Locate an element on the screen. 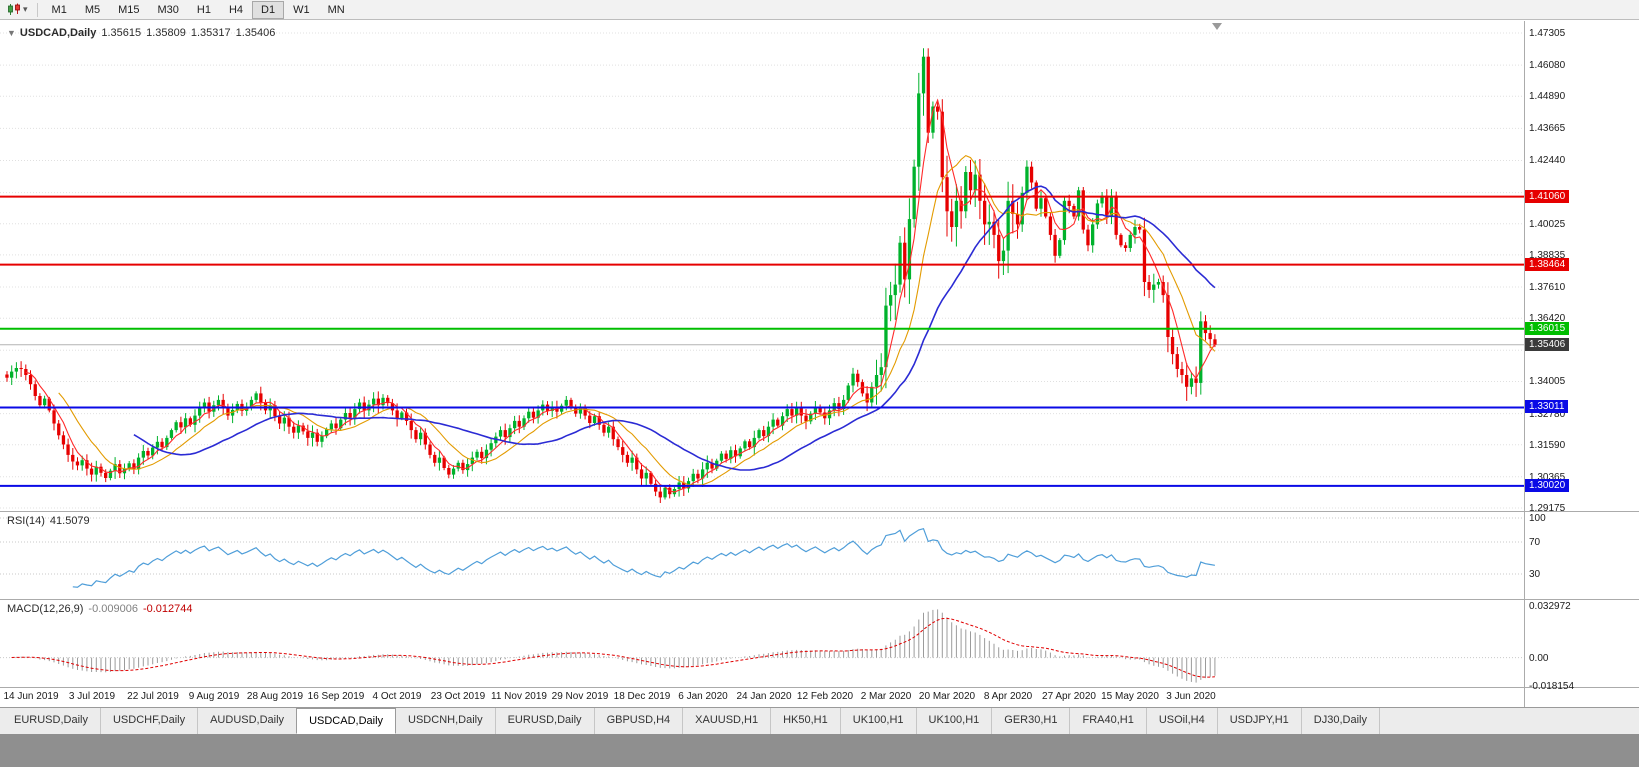  price-tick-label: 1.47305 is located at coordinates (1547, 33).